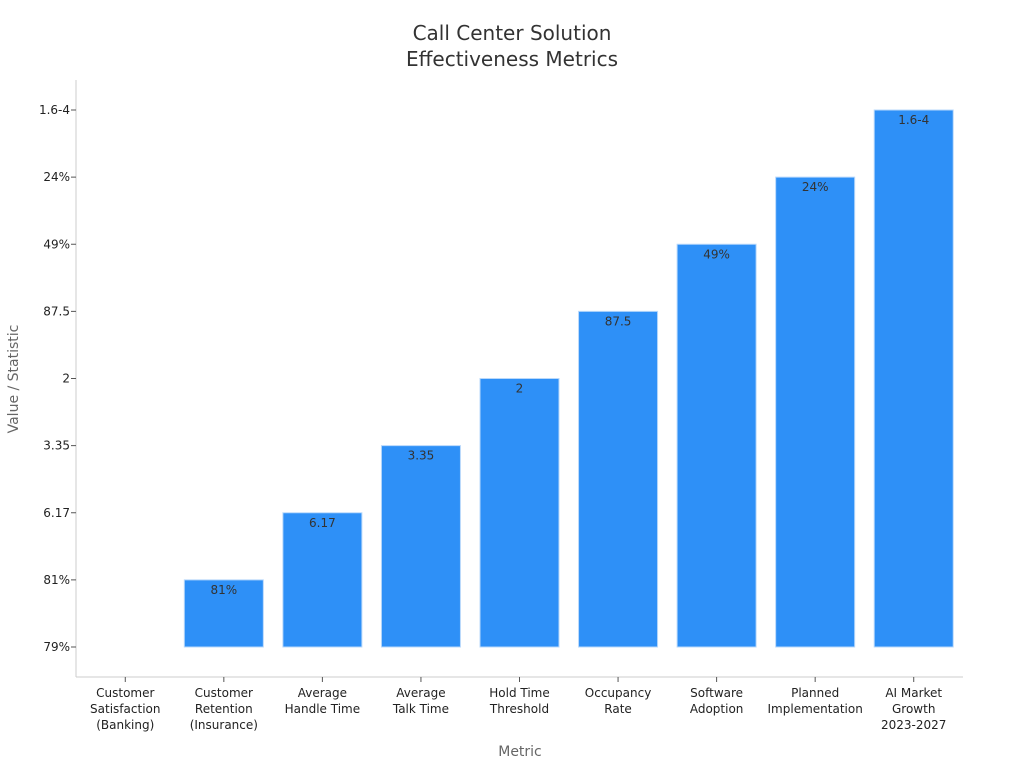 The width and height of the screenshot is (1024, 768). I want to click on x-tick-label: Customer Satisfaction (Banking), so click(125, 709).